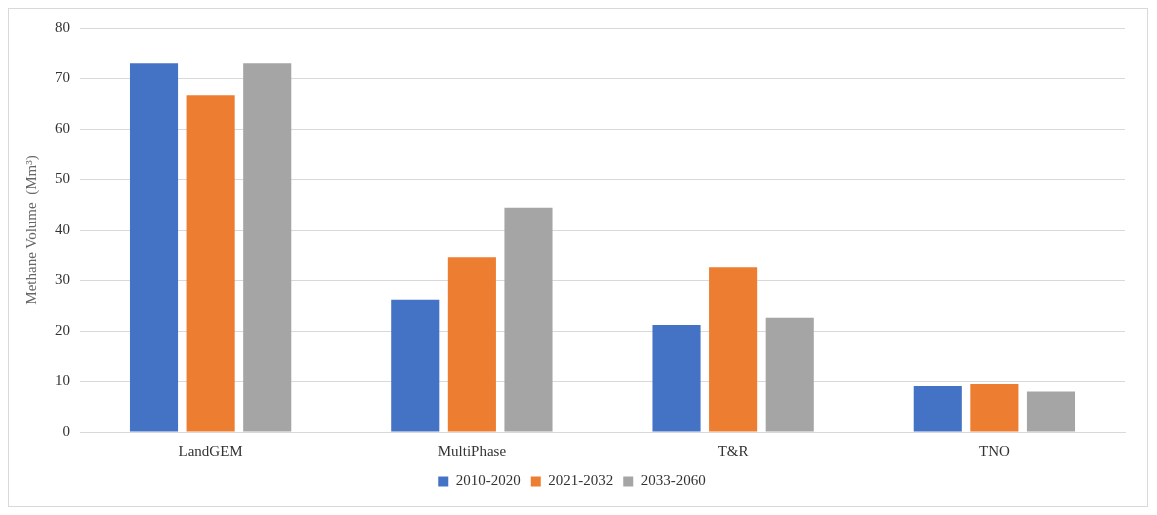 The height and width of the screenshot is (515, 1157). What do you see at coordinates (62, 77) in the screenshot?
I see `y-tick-label: 70` at bounding box center [62, 77].